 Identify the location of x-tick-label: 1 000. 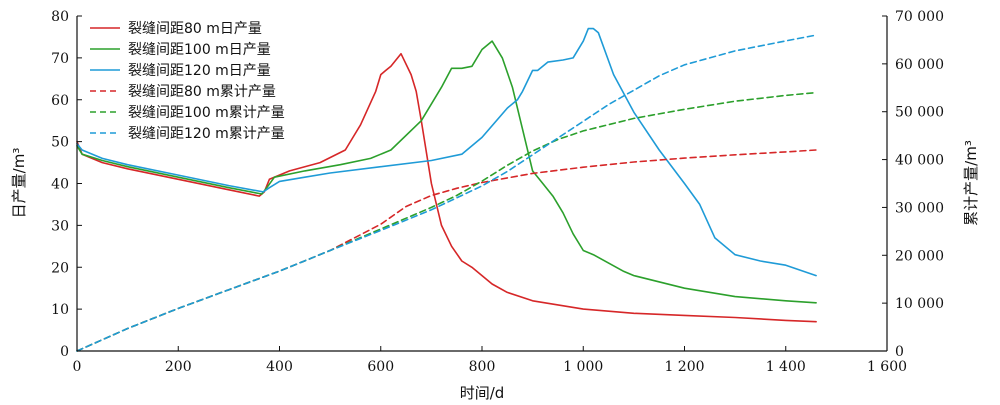
(583, 367).